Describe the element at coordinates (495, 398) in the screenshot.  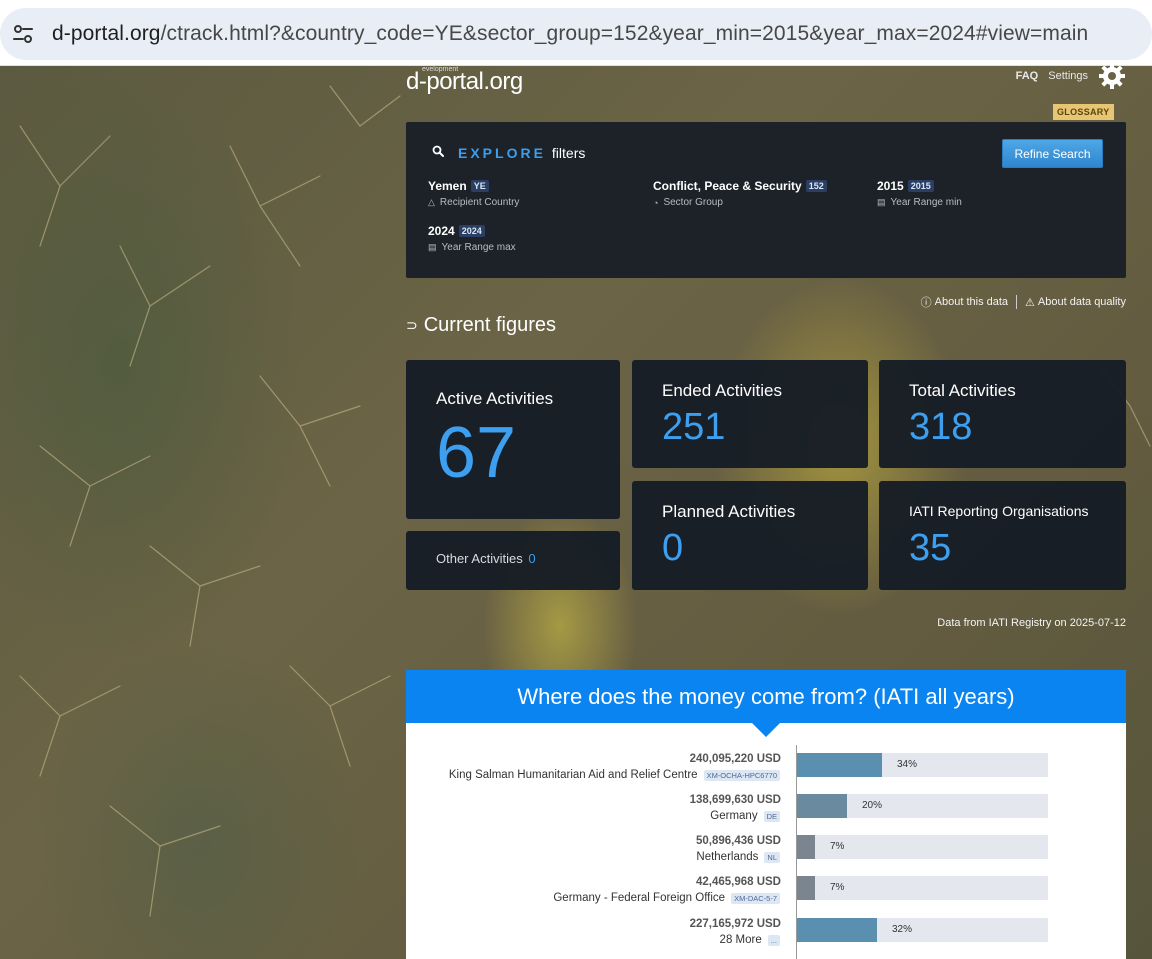
I see `active-activities-label: Active Activities` at that location.